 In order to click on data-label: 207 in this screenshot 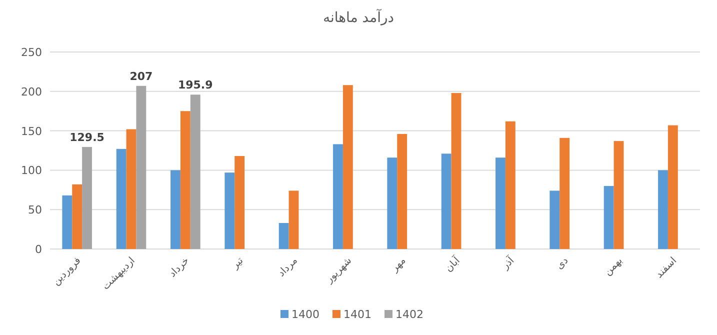, I will do `click(141, 76)`.